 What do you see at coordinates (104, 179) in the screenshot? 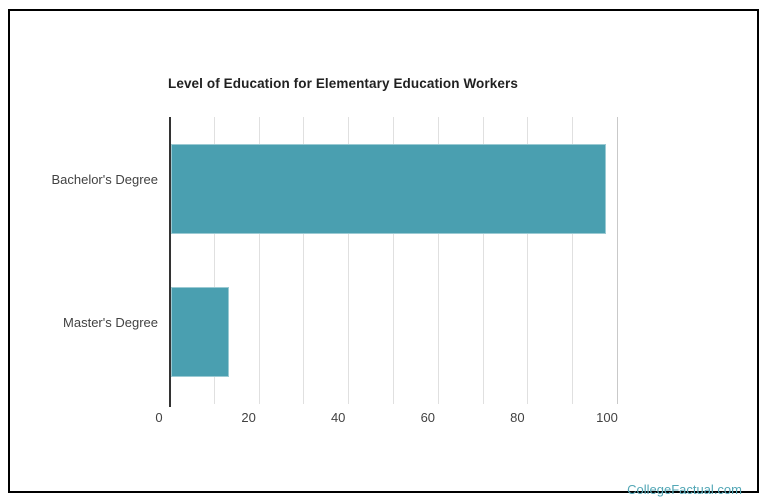
I see `category-label: Bachelor's Degree` at bounding box center [104, 179].